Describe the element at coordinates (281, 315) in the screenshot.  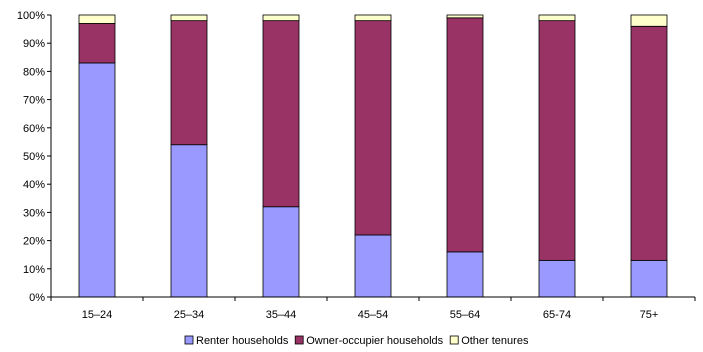
I see `x-tick-label: 35–44` at that location.